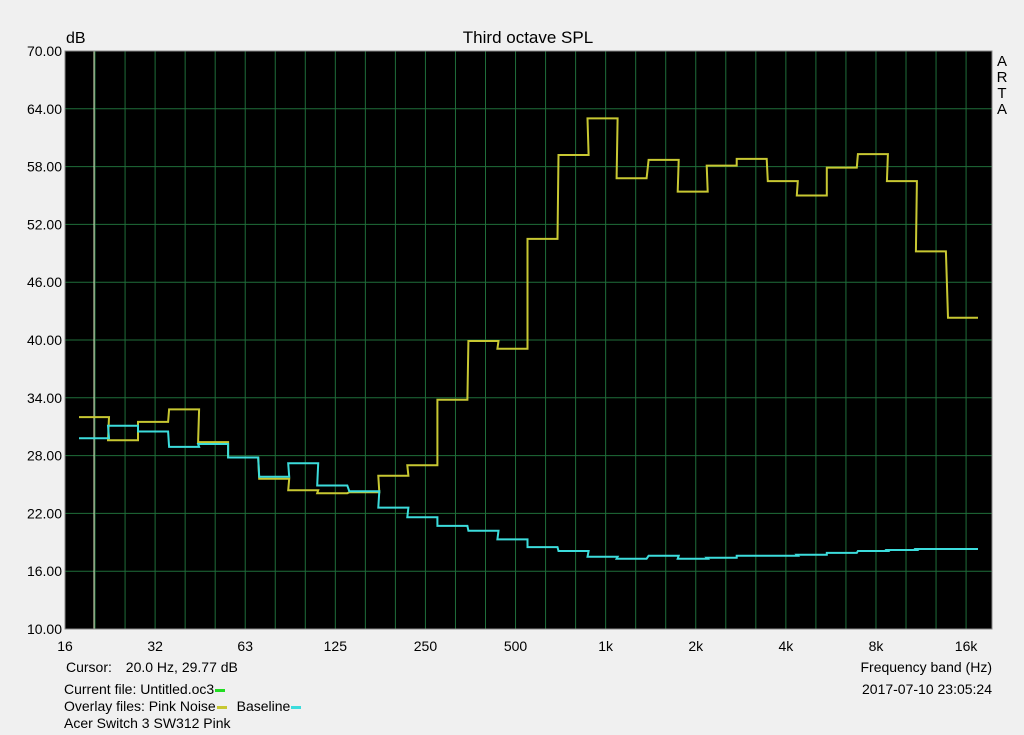  I want to click on y-axis-label: dB, so click(76, 38).